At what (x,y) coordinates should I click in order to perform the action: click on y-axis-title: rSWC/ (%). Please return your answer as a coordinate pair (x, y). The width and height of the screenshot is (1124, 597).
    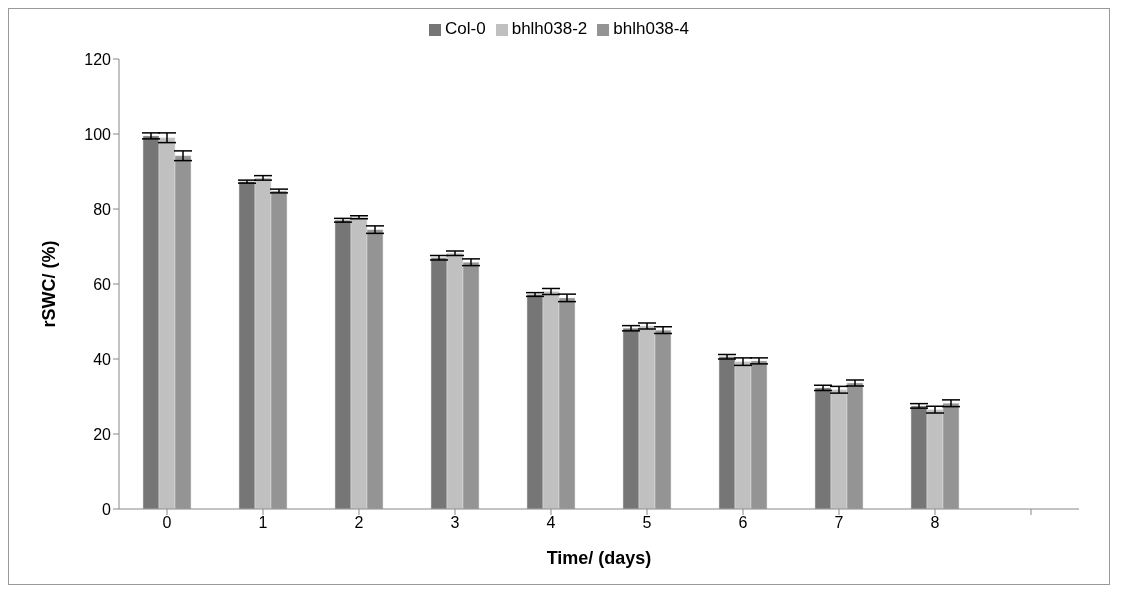
    Looking at the image, I should click on (49, 284).